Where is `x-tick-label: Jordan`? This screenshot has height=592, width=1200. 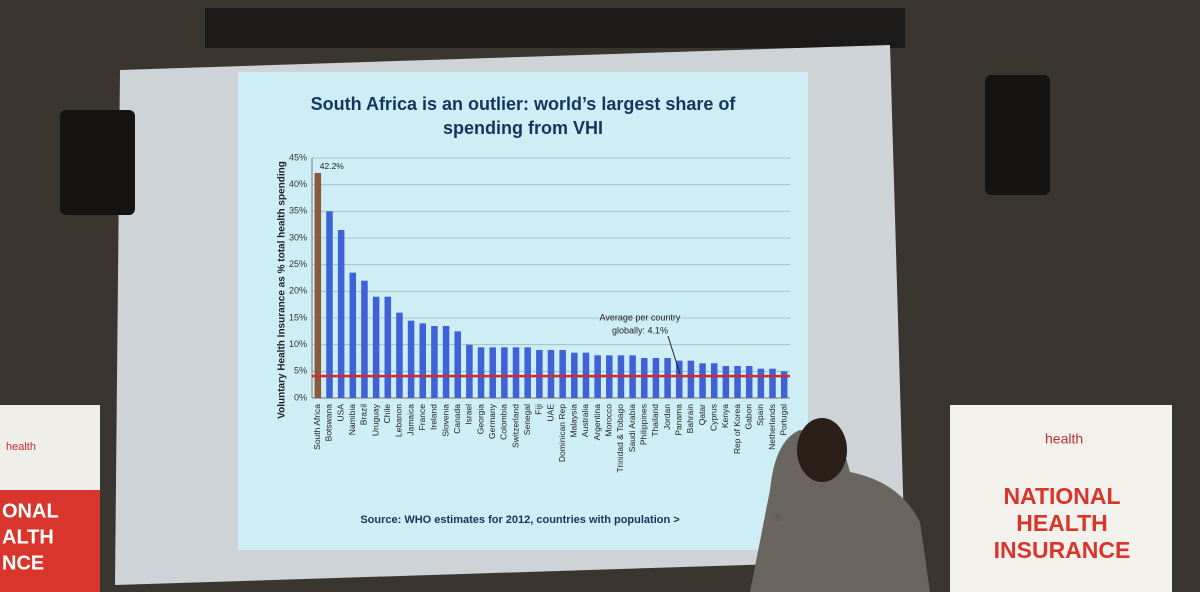
x-tick-label: Jordan is located at coordinates (667, 417).